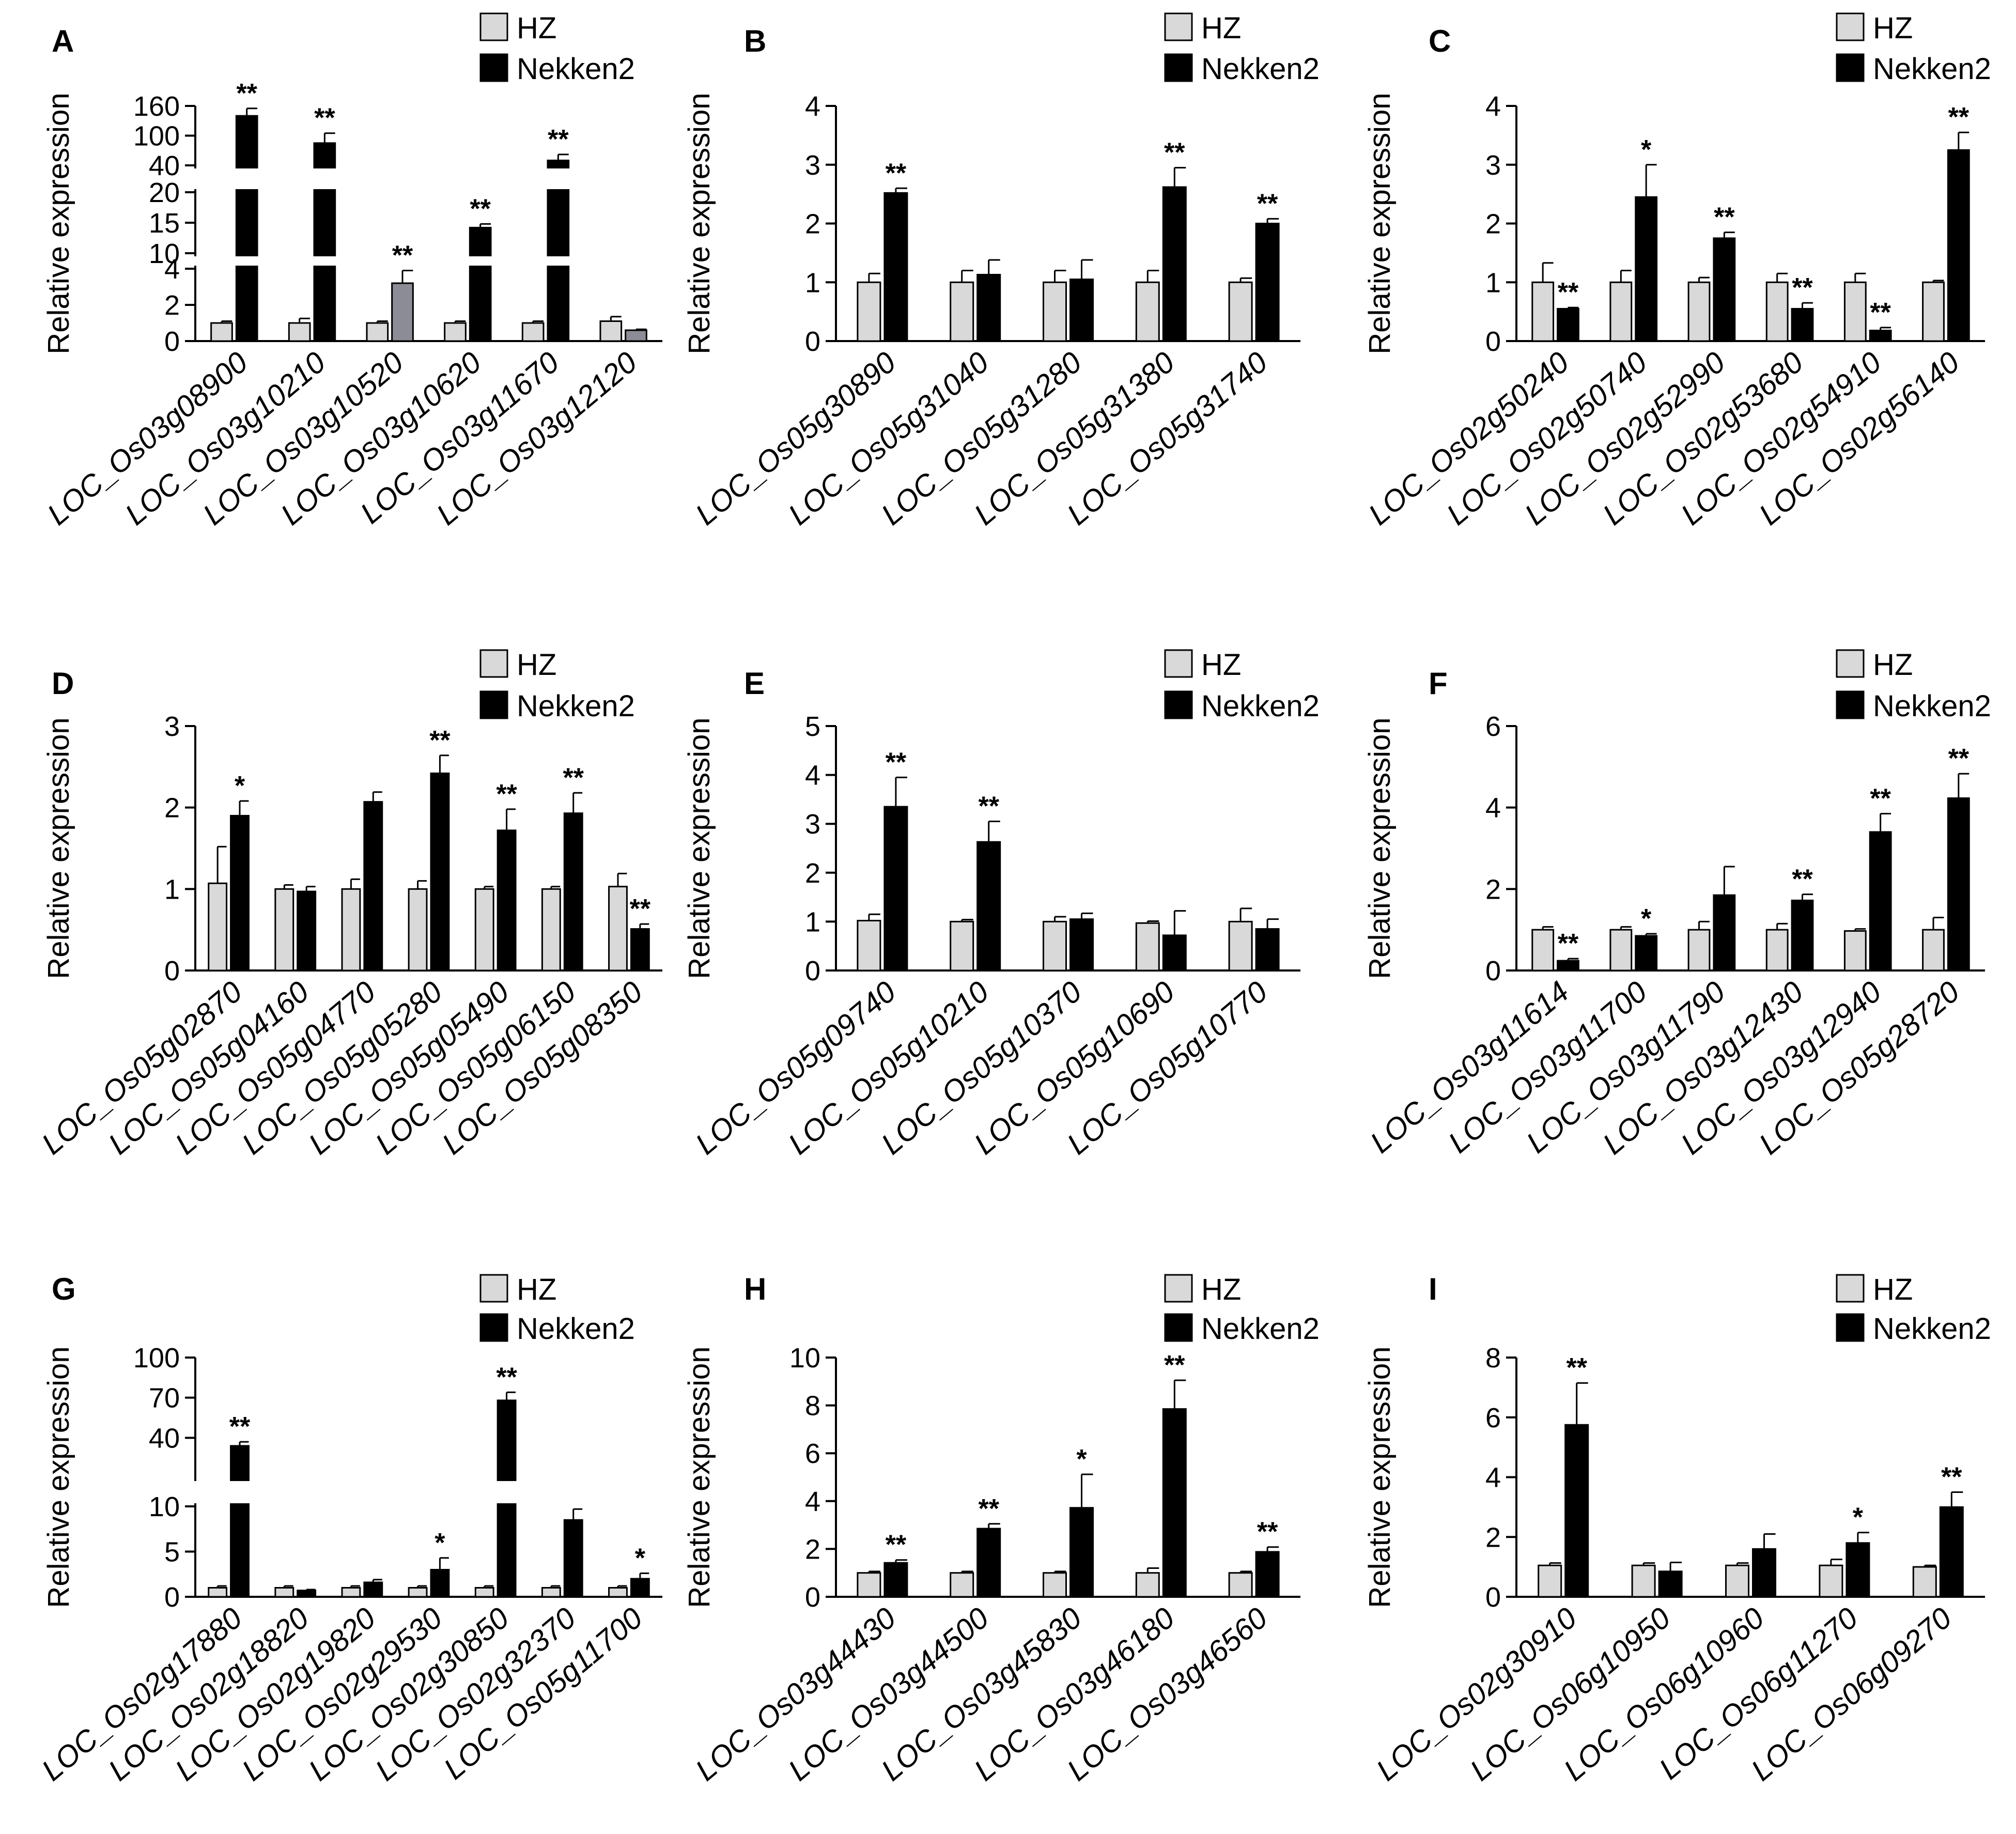 The width and height of the screenshot is (2016, 1834). What do you see at coordinates (1433, 1289) in the screenshot?
I see `panel-letter: I` at bounding box center [1433, 1289].